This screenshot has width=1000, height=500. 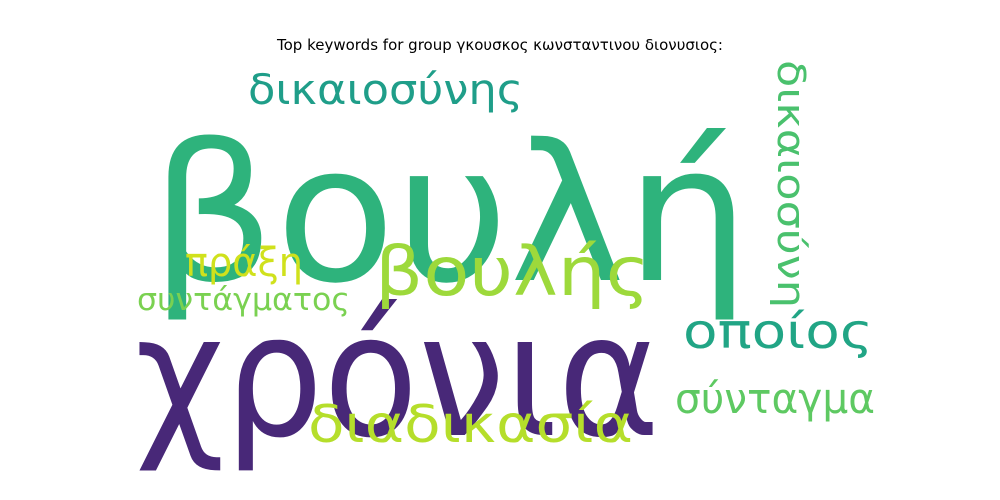 I want to click on word-4: διαδικασία, so click(x=470, y=425).